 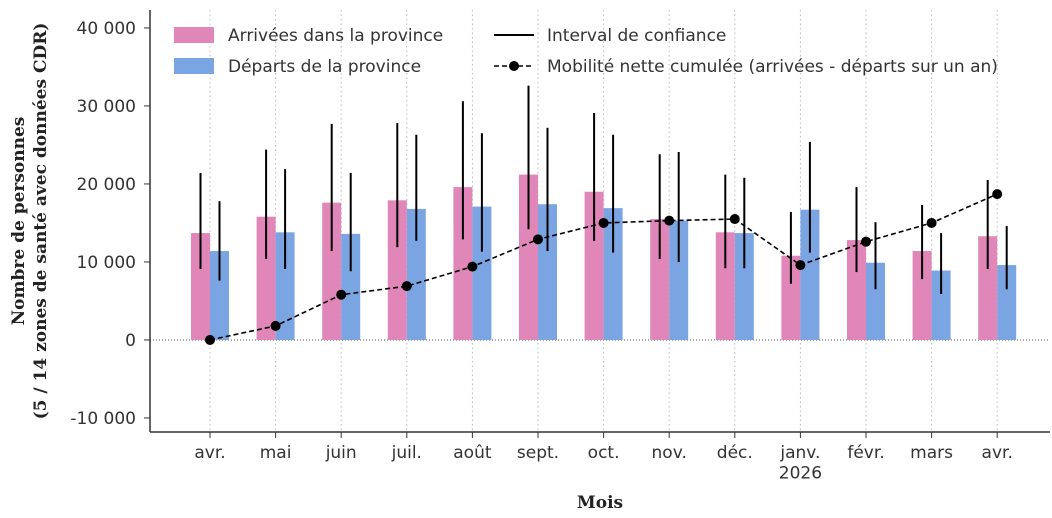 I want to click on y-axis-label: Nombre de personnes, so click(x=19, y=221).